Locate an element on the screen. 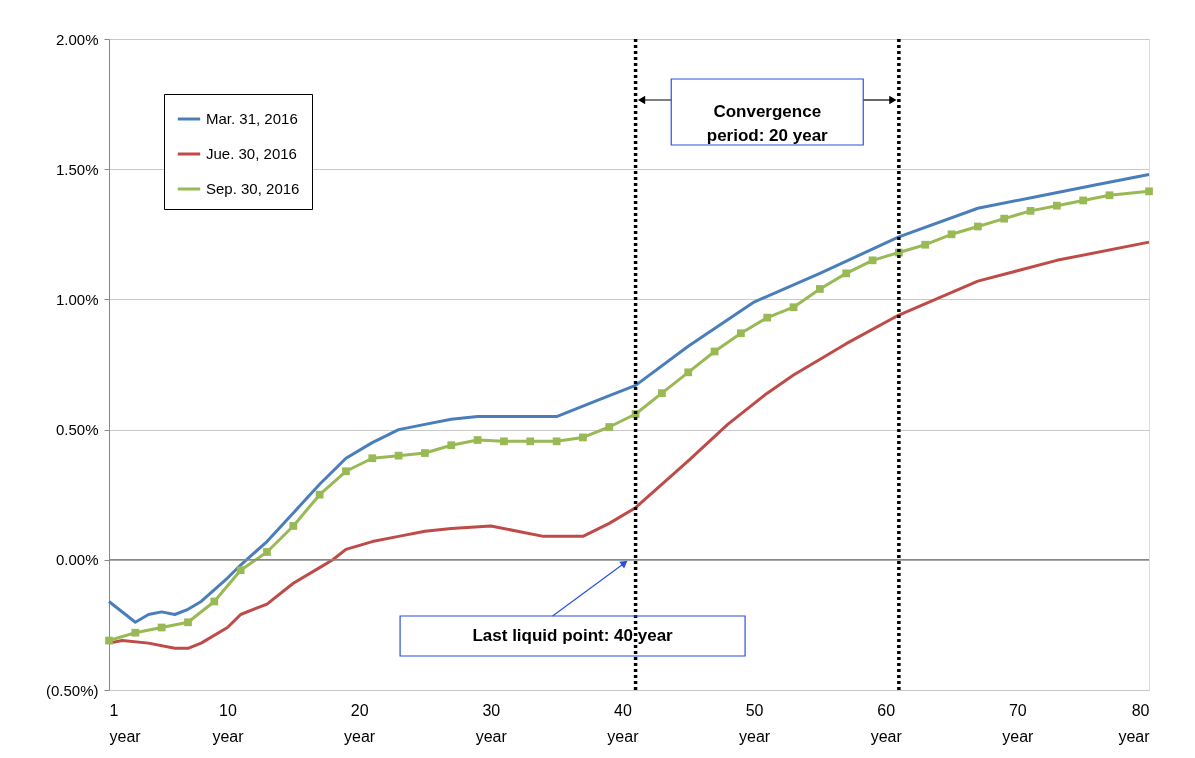  legend-label: Sep. 30, 2016 is located at coordinates (253, 188).